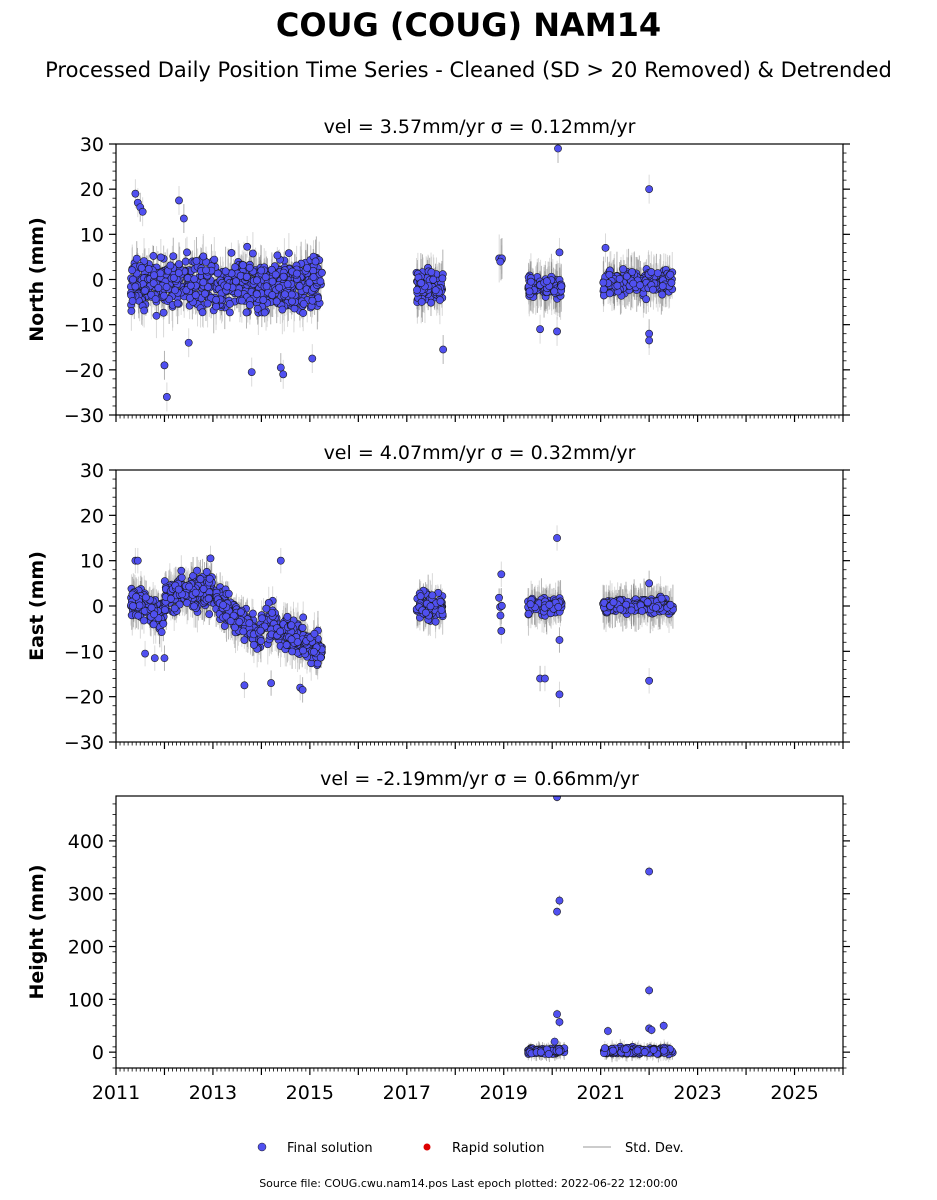 This screenshot has height=1200, width=937. I want to click on y-tick-label: 0, so click(98, 281).